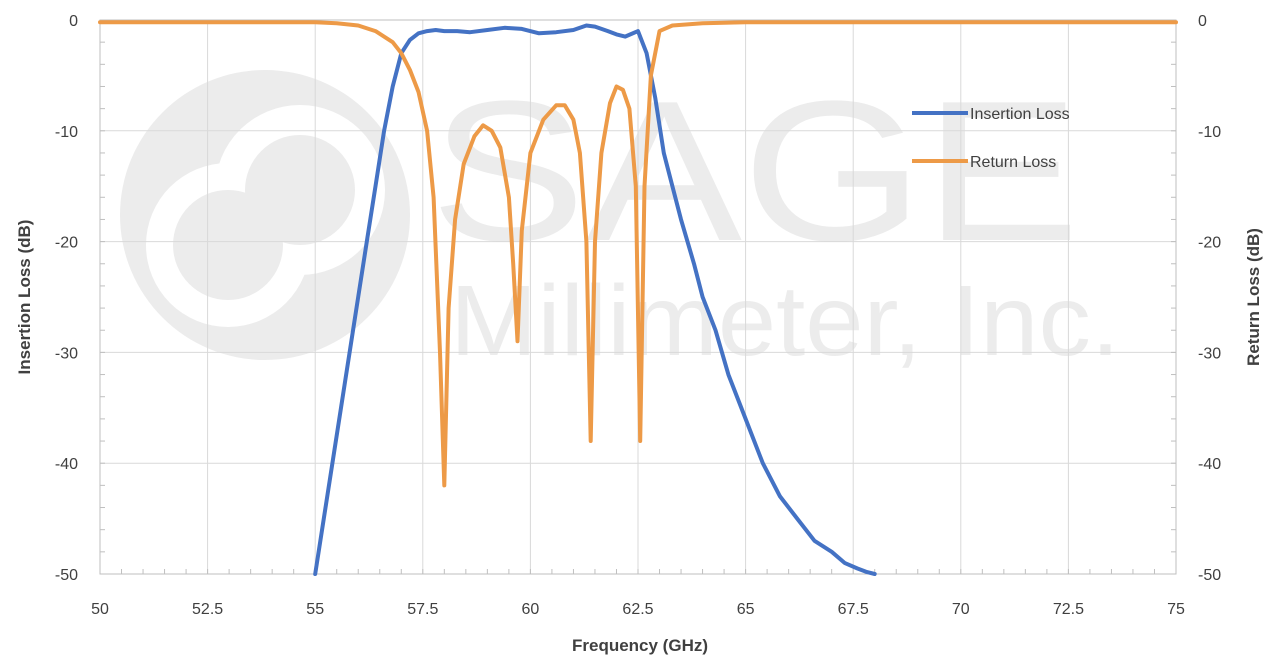 The image size is (1273, 661). What do you see at coordinates (73, 21) in the screenshot?
I see `y-left-tick-label: 0` at bounding box center [73, 21].